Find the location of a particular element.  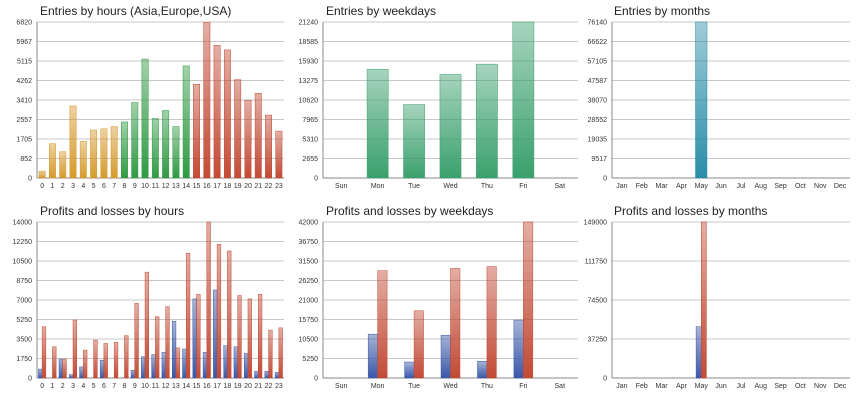

x-tick-label: 22 is located at coordinates (269, 186).